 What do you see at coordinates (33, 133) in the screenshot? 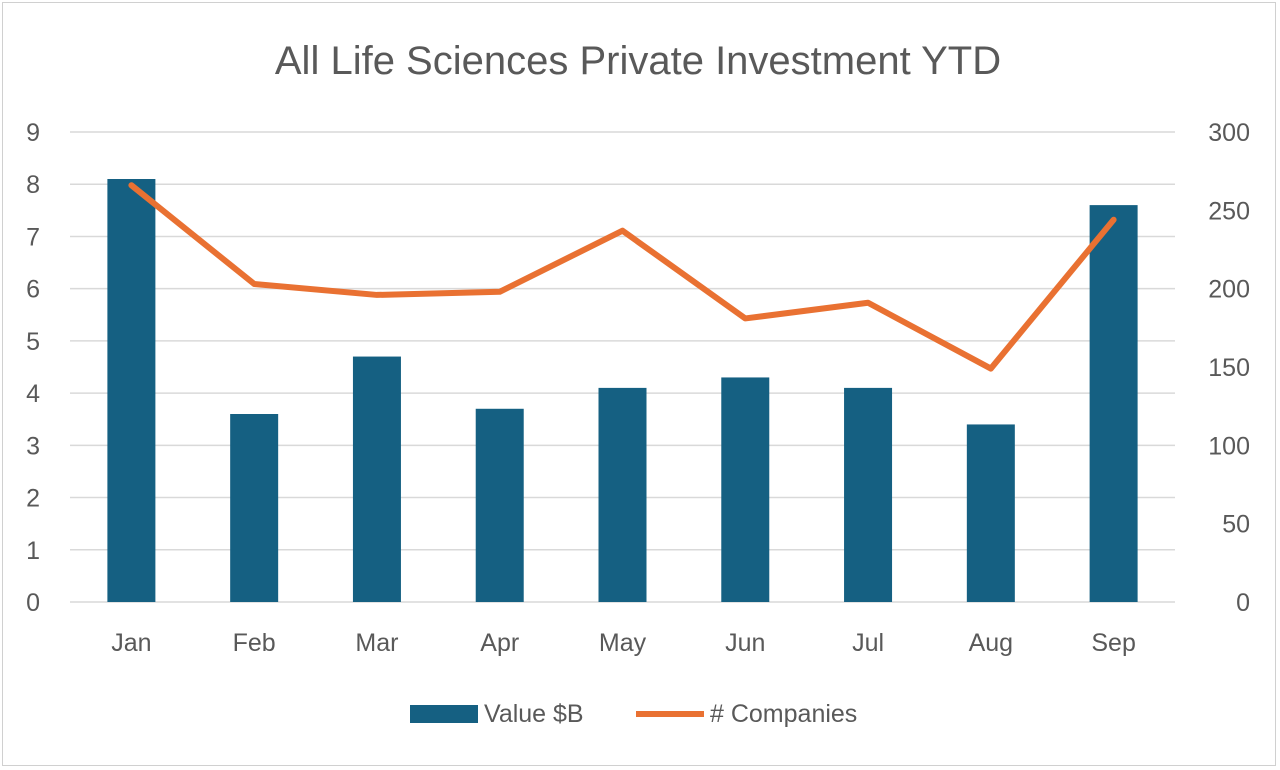
I see `y-left-tick-label: 9` at bounding box center [33, 133].